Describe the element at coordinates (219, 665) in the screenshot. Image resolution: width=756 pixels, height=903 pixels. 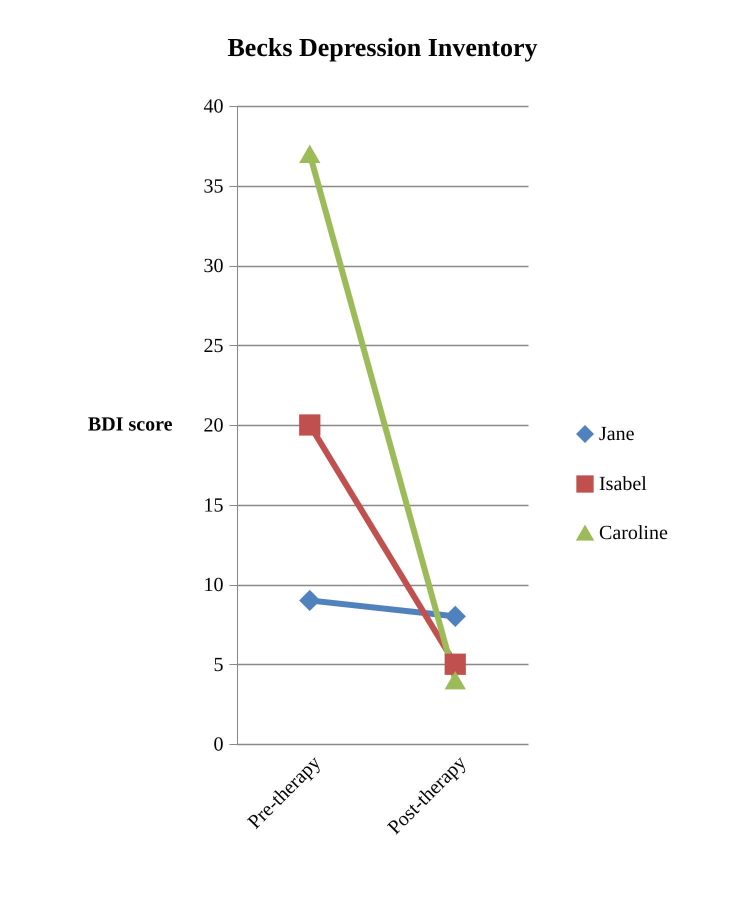
I see `y-tick-label: 5` at that location.